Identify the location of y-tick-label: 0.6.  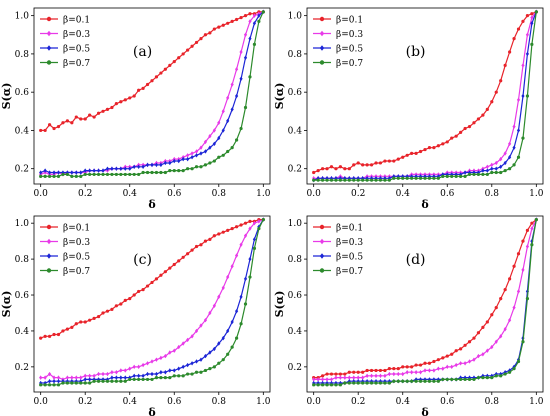
(22, 93).